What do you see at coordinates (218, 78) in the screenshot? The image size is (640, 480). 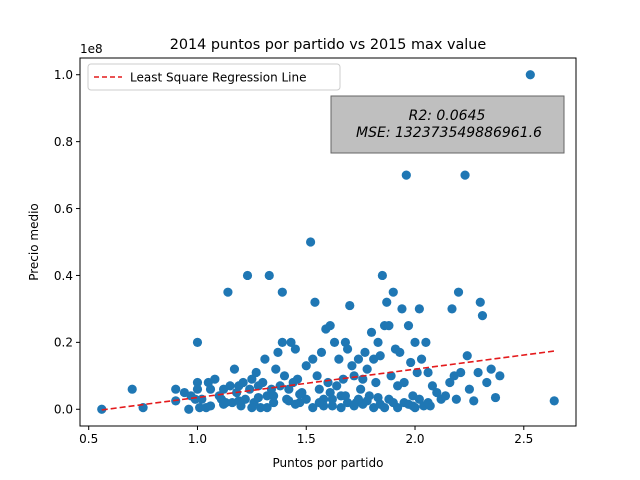 I see `legend-entry-label: Least Square Regression Line` at bounding box center [218, 78].